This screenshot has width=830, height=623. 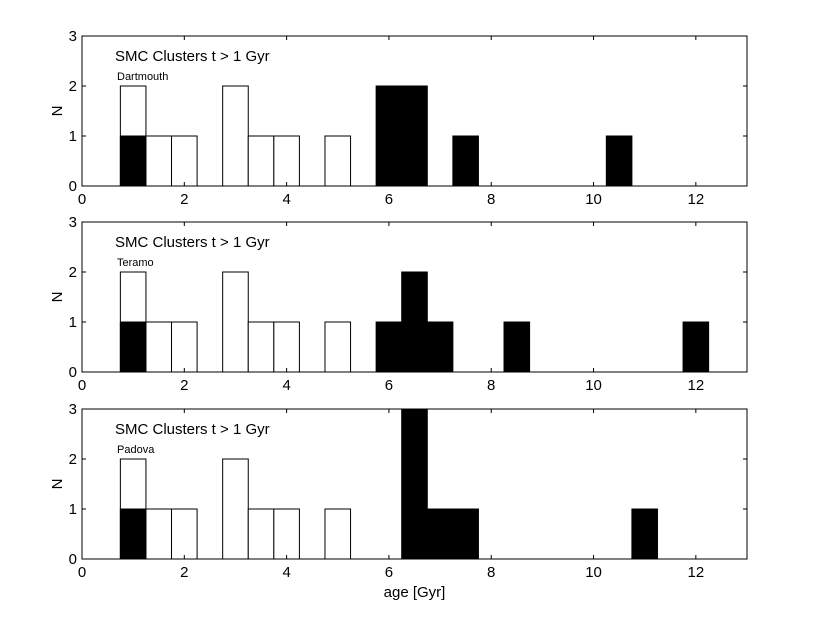 I want to click on x-axis-label: age [Gyr], so click(x=415, y=592).